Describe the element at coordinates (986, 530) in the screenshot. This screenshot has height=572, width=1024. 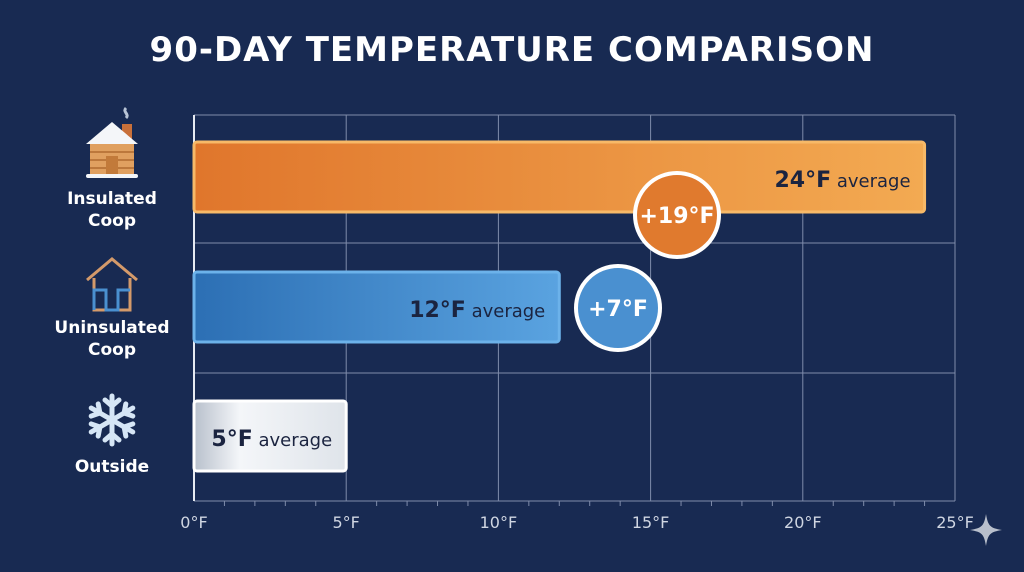
I see `sparkle-icon` at that location.